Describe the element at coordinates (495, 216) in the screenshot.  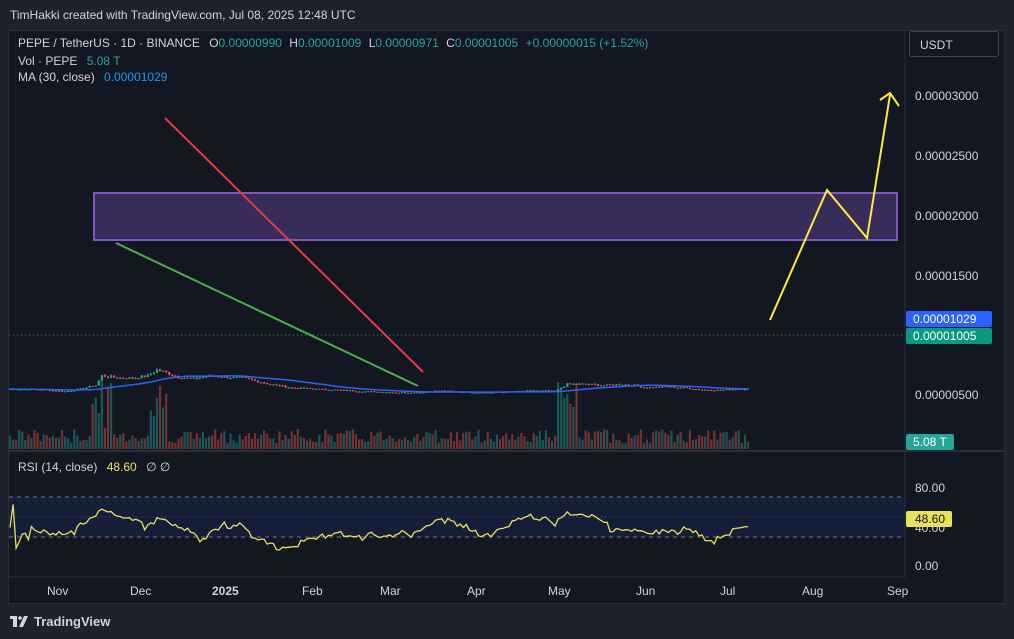
I see `supply-zone` at that location.